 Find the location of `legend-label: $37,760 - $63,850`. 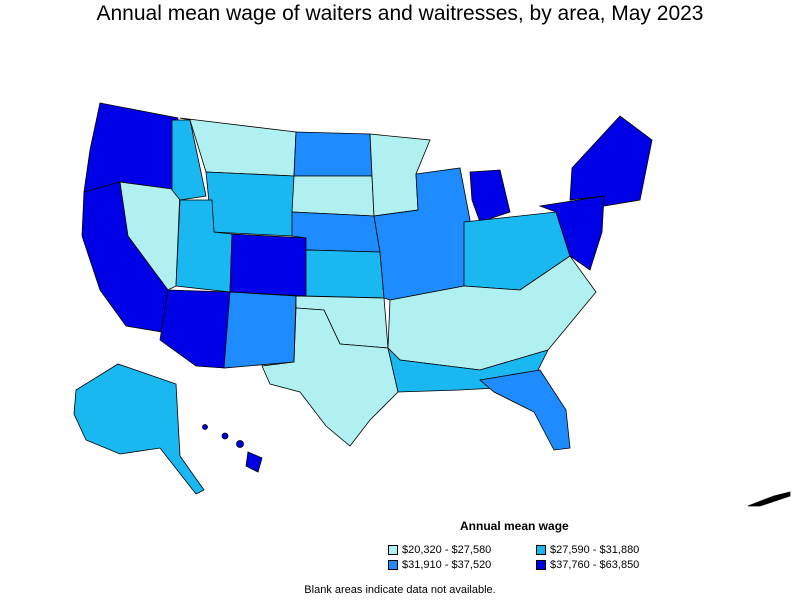

legend-label: $37,760 - $63,850 is located at coordinates (595, 565).